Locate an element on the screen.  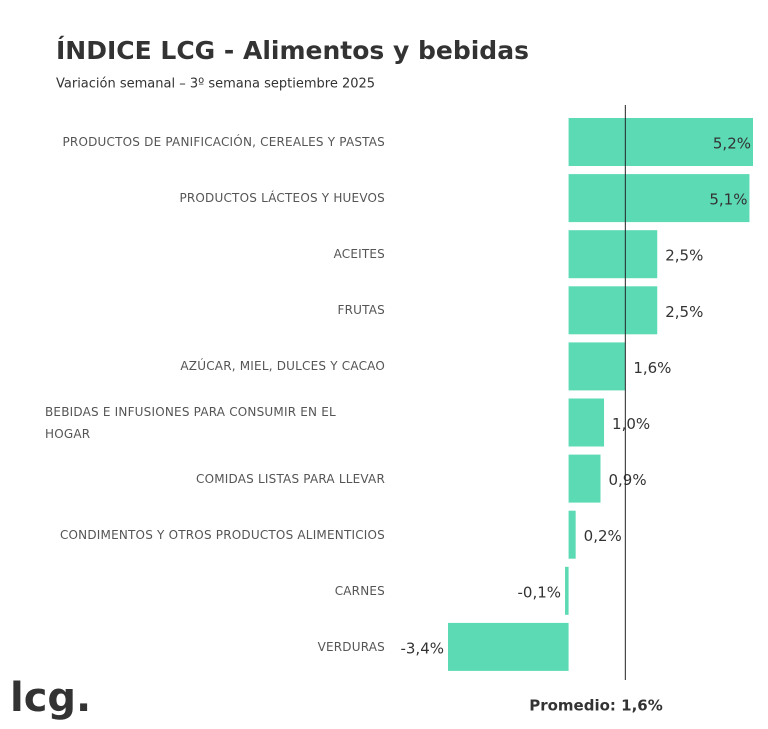
category-label: AZÚCAR, MIEL, DULCES Y CACAO is located at coordinates (282, 366).